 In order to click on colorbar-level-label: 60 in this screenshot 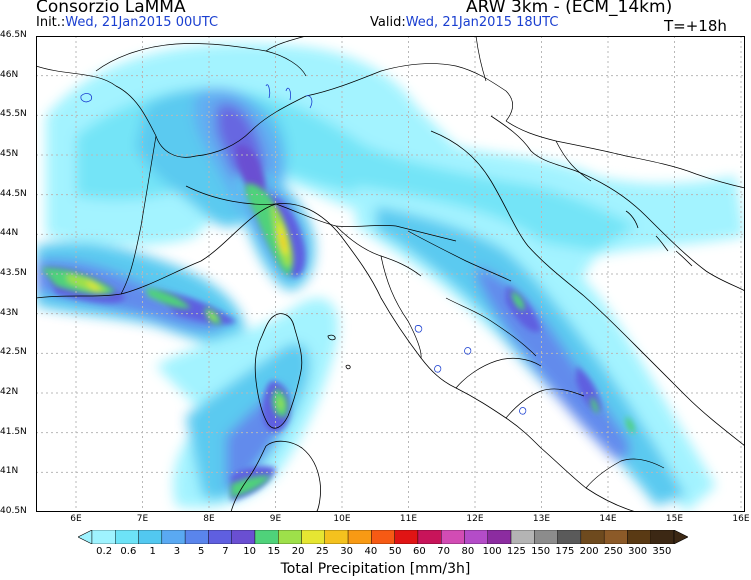, I will do `click(419, 551)`.